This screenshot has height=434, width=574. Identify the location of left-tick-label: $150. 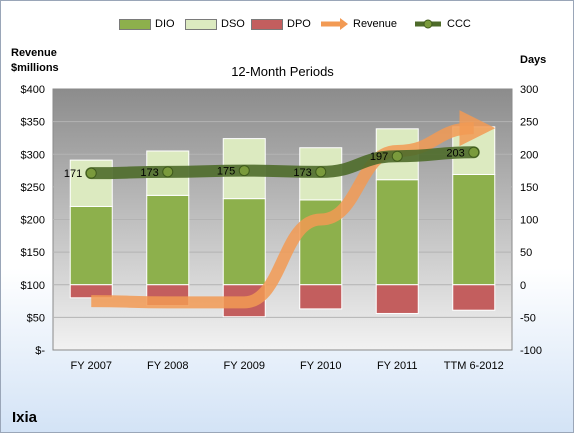
(33, 253).